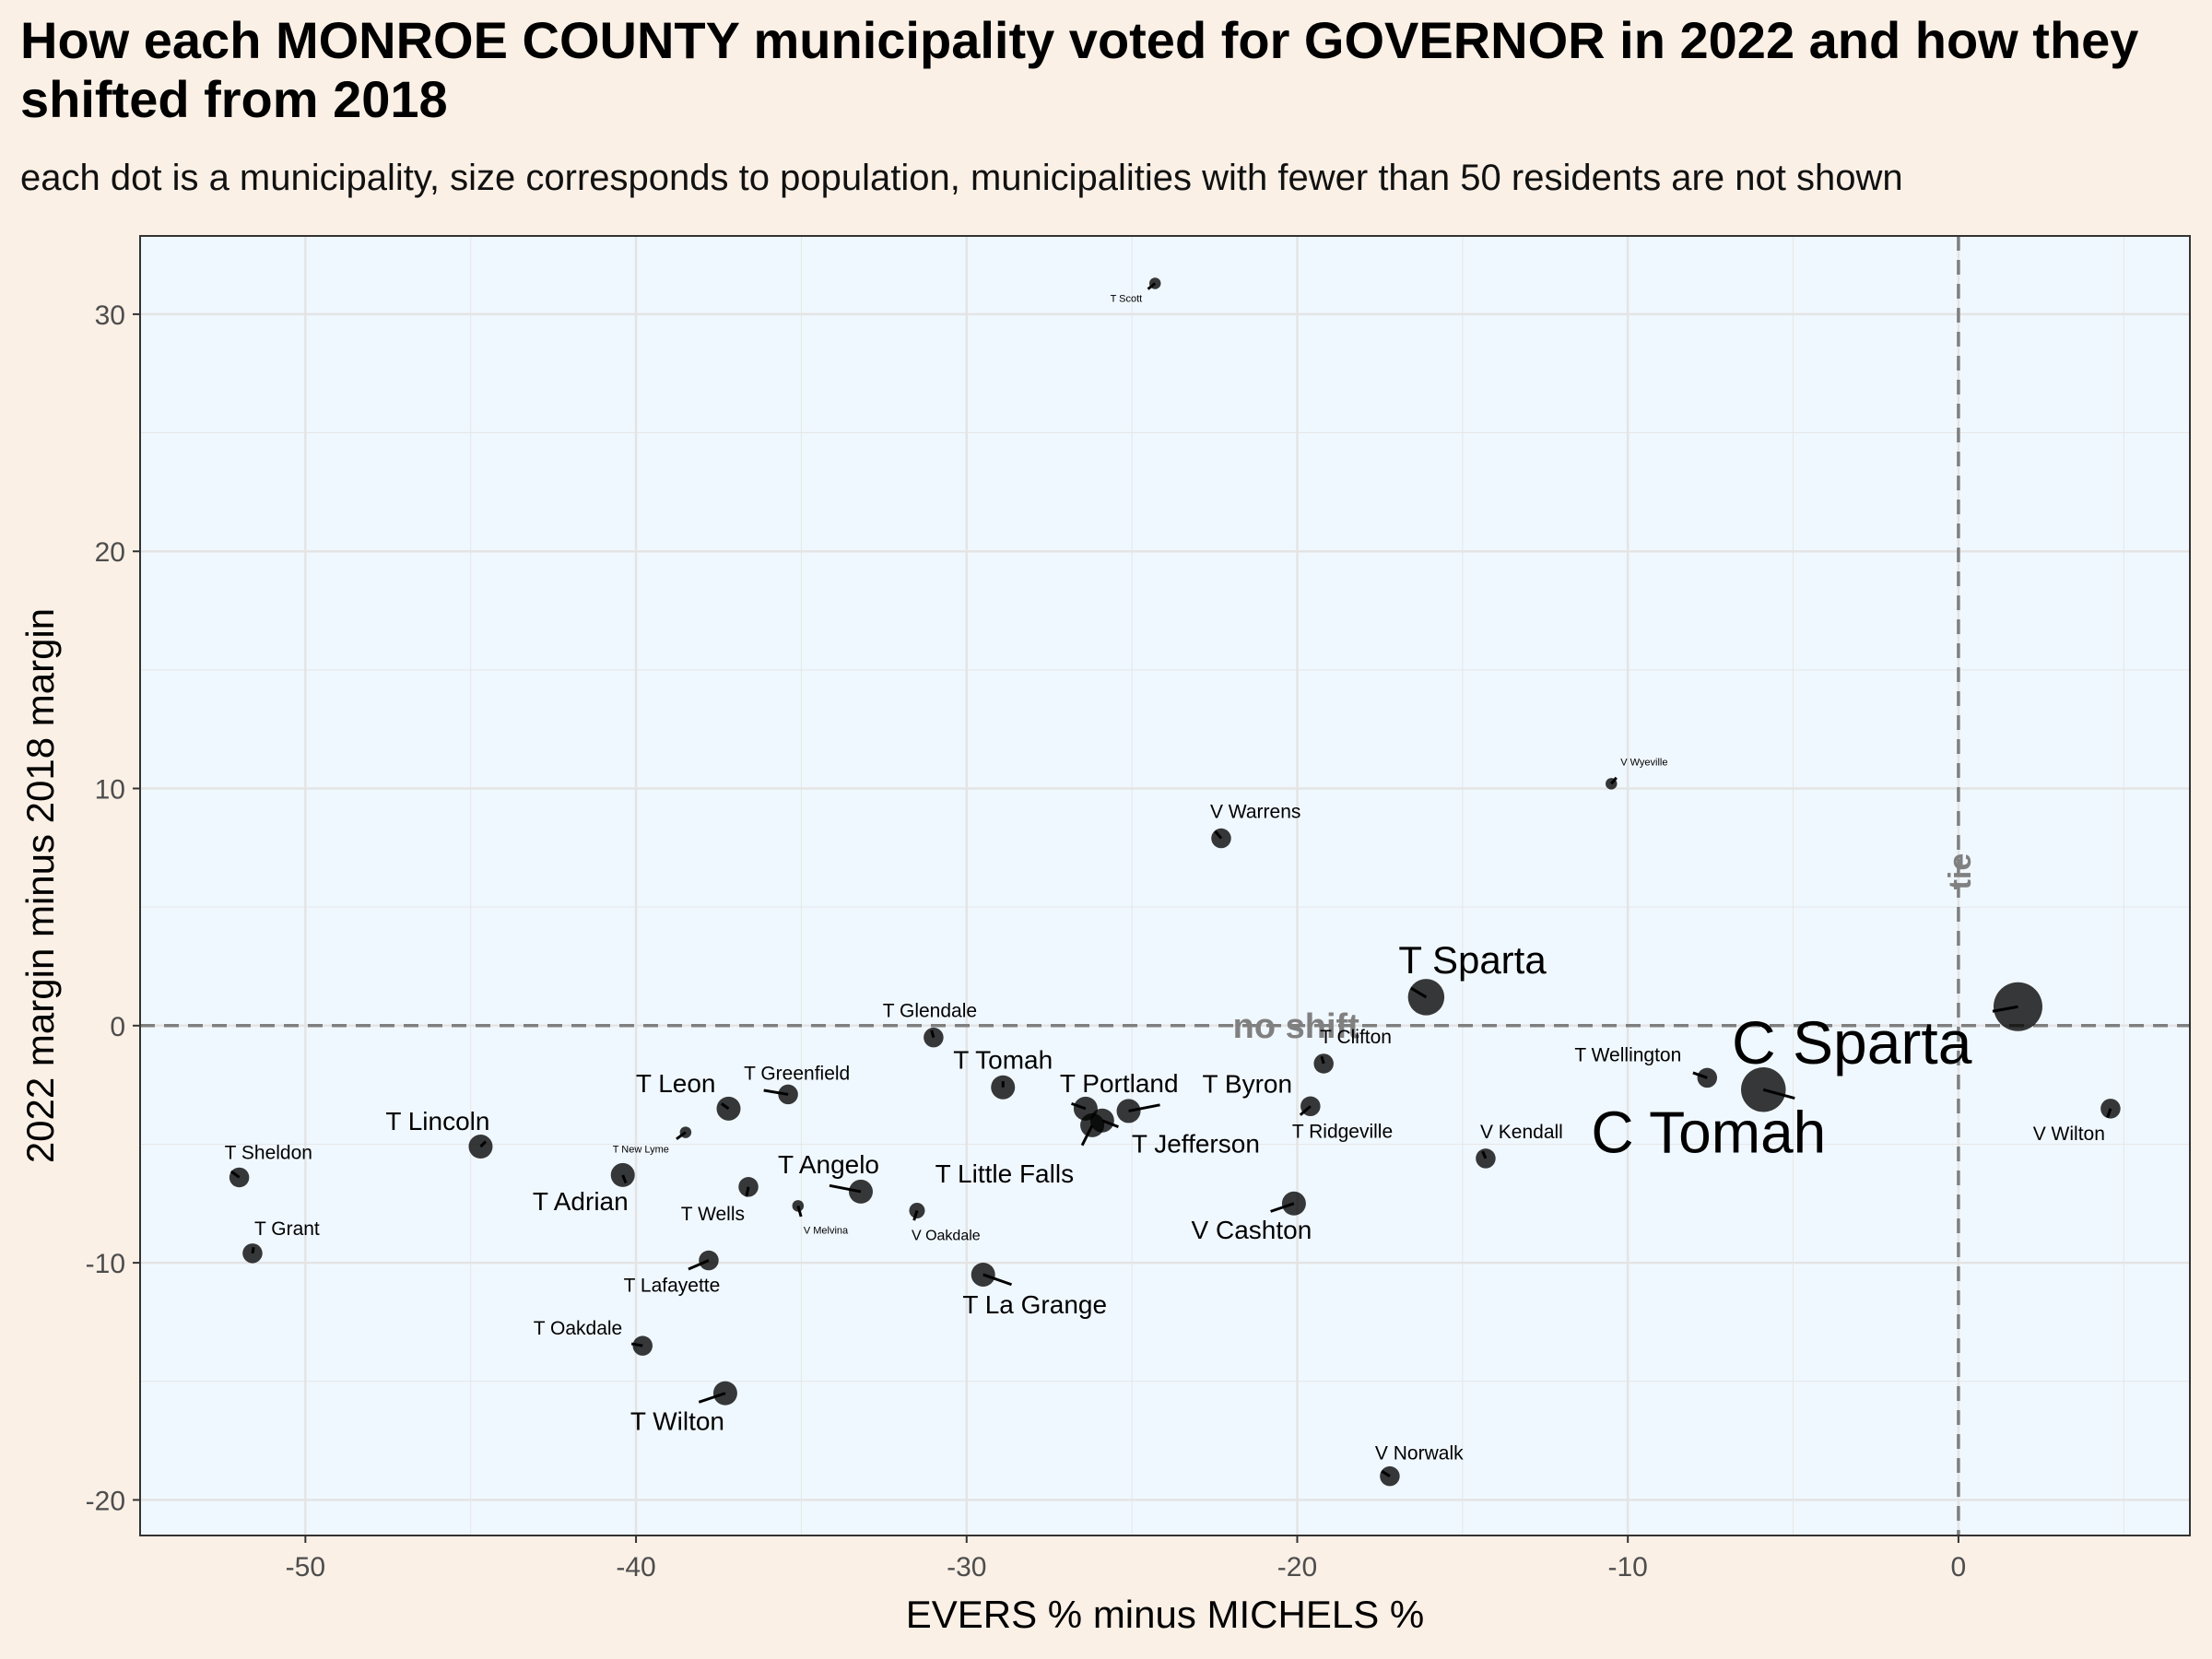 This screenshot has height=1659, width=2212. I want to click on point-label: T Angelo, so click(828, 1164).